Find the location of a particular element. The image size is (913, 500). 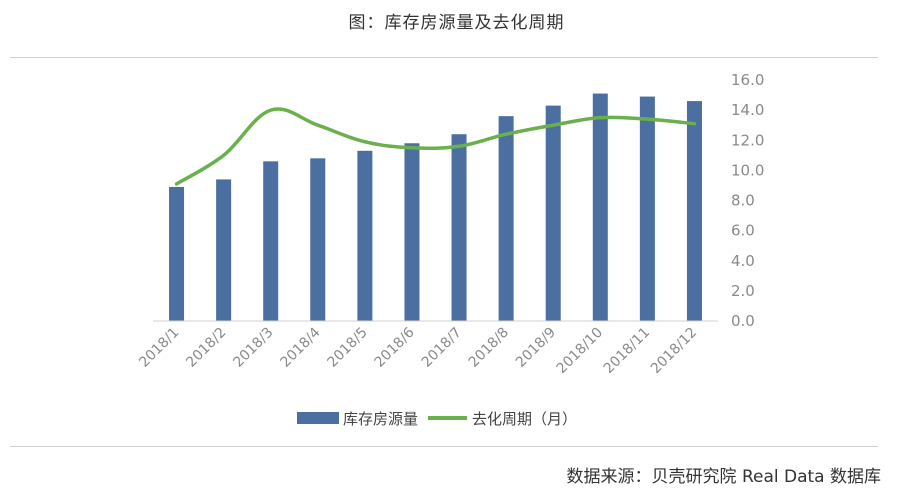

line-series is located at coordinates (435, 146).